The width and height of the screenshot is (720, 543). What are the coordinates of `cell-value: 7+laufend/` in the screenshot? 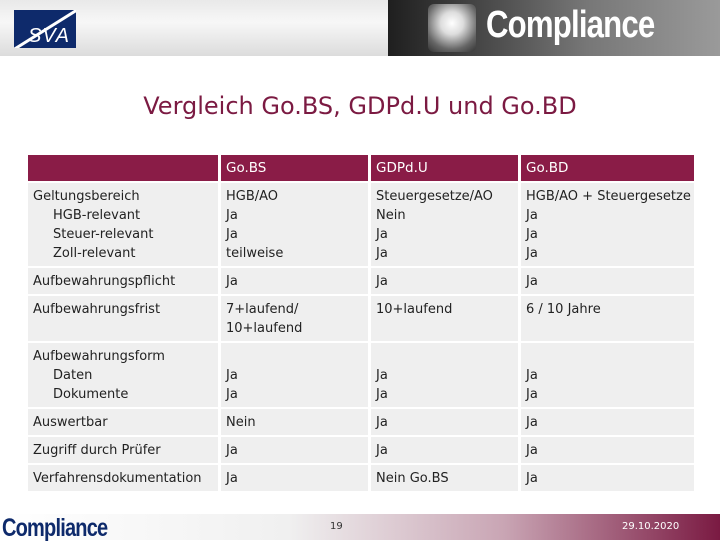 It's located at (262, 309).